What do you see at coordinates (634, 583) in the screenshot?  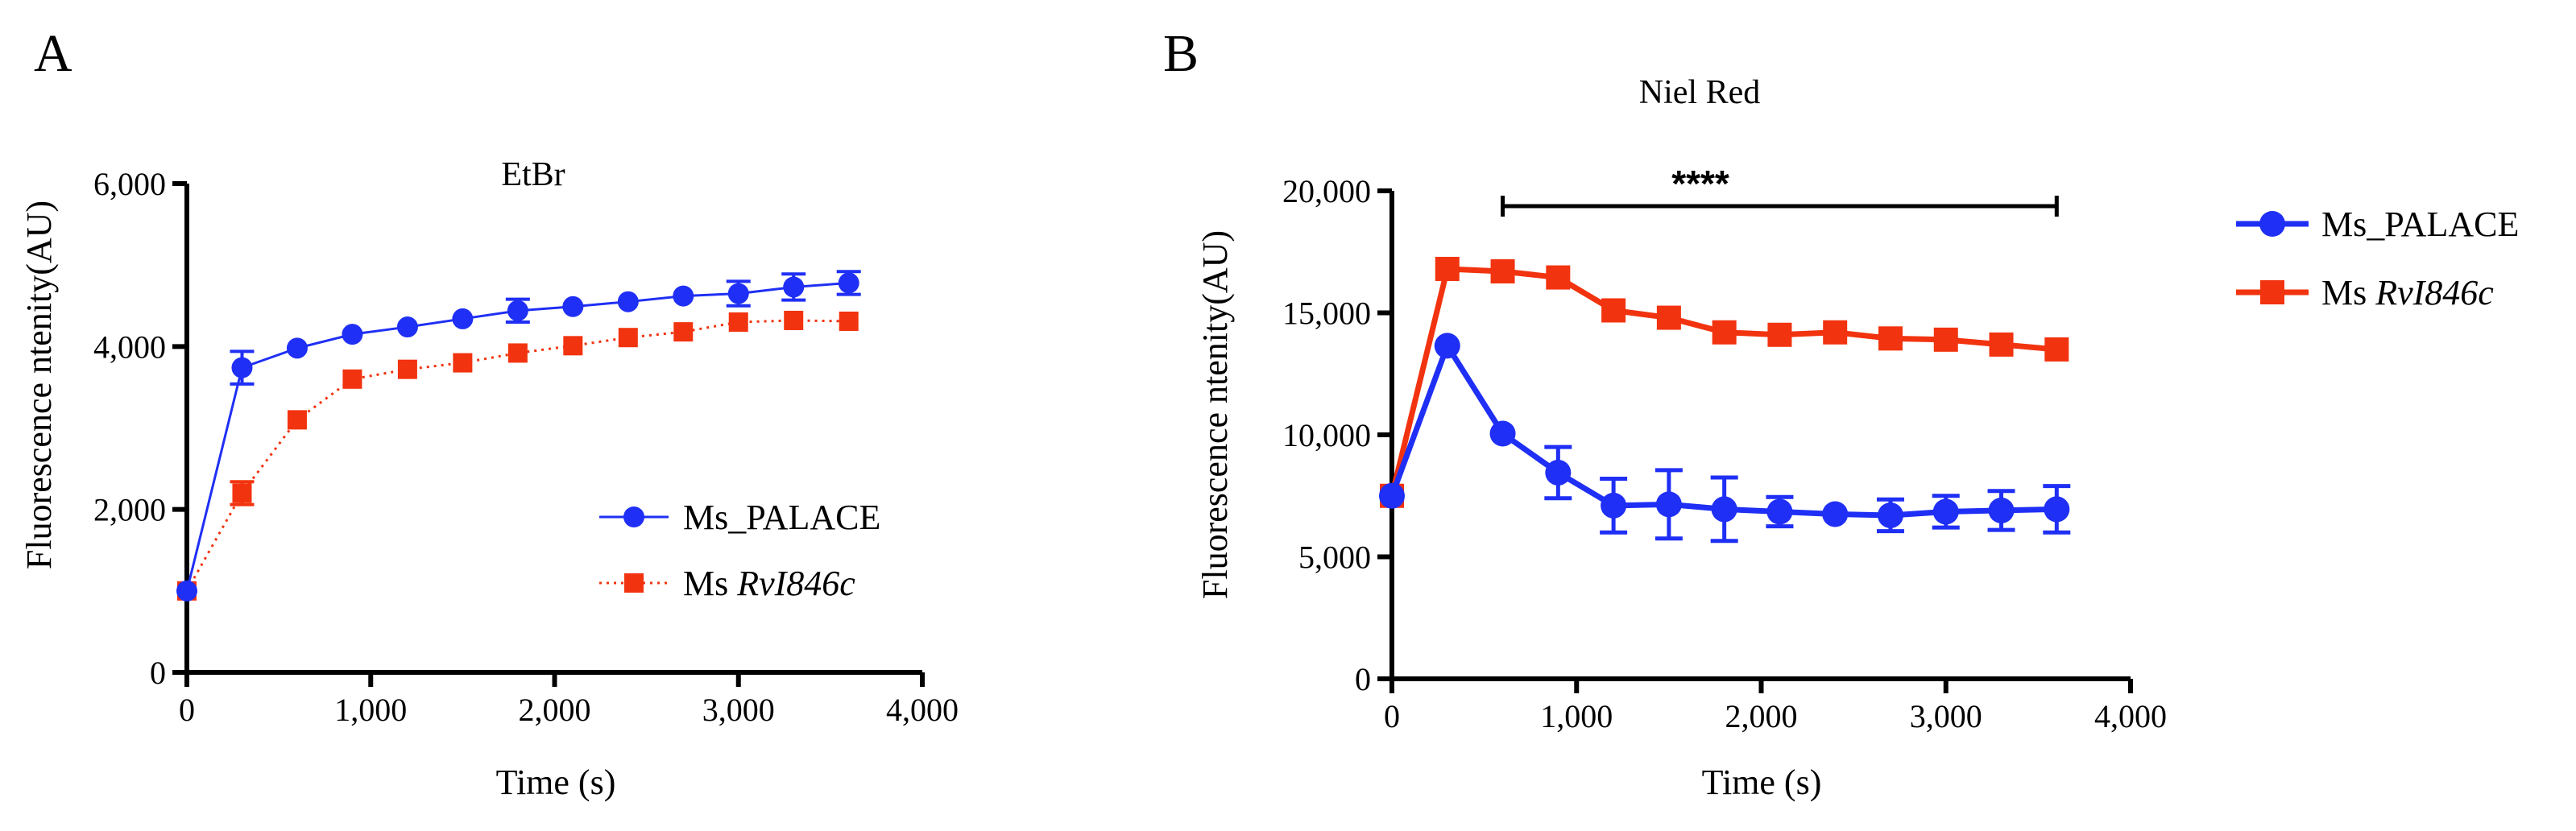 I see `legend-a-marker-ms-rv1846c` at bounding box center [634, 583].